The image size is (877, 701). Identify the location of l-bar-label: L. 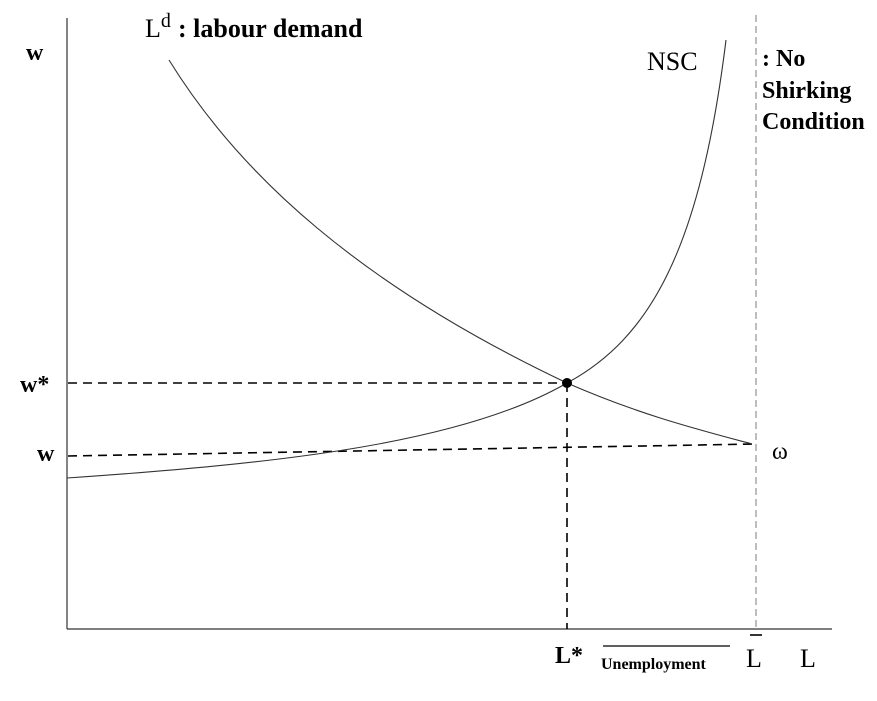
(754, 658).